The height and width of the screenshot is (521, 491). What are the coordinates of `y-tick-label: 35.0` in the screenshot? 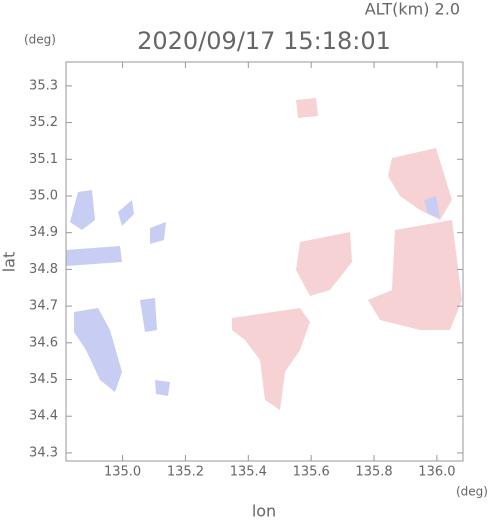 It's located at (43, 195).